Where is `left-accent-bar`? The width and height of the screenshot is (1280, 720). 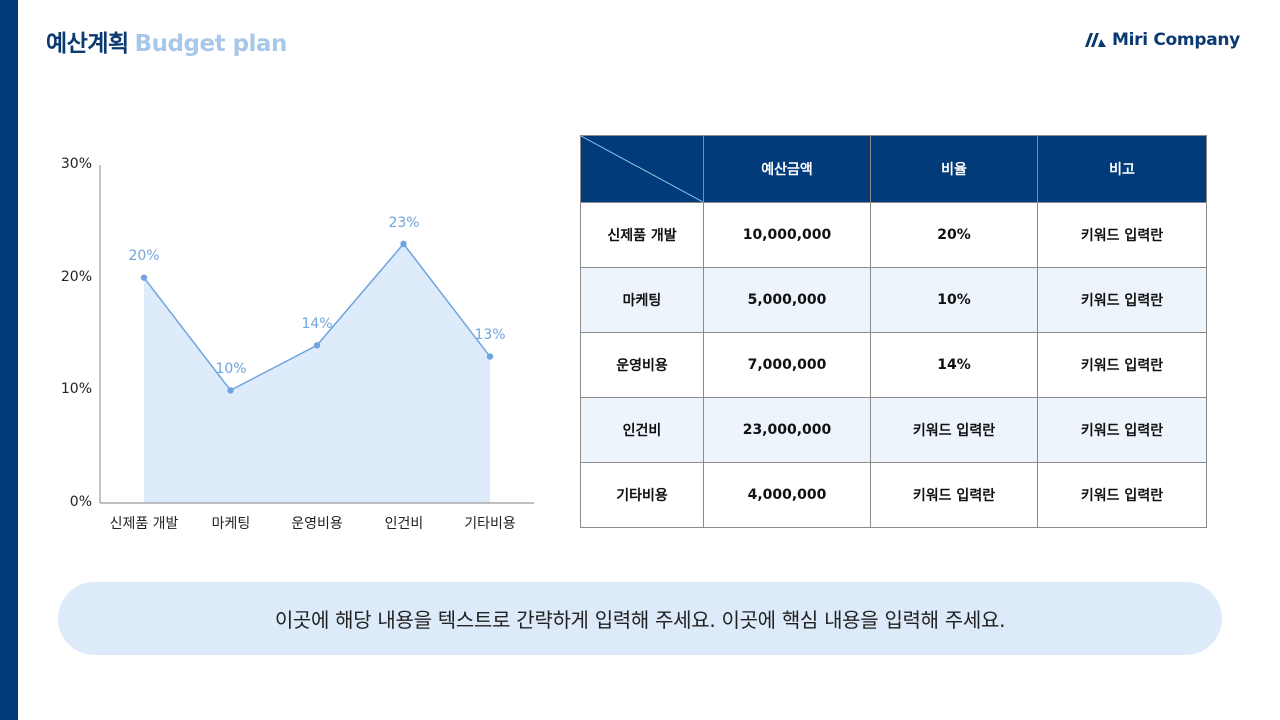
left-accent-bar is located at coordinates (9, 360).